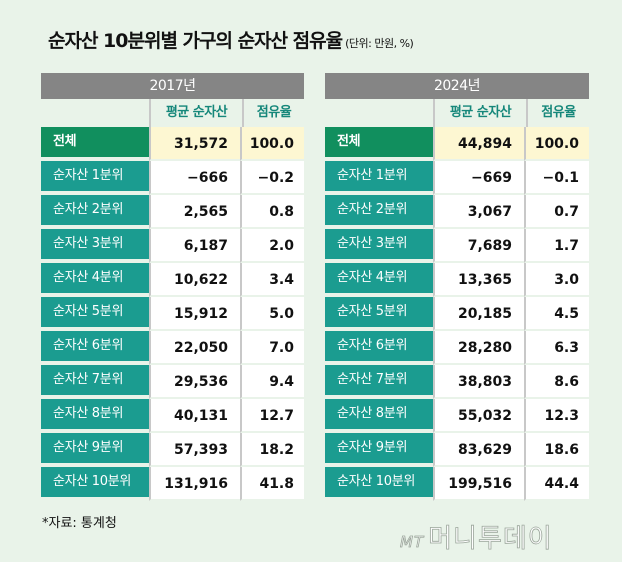  I want to click on table-row: 순자산 7분위 38,803 8.6, so click(457, 382).